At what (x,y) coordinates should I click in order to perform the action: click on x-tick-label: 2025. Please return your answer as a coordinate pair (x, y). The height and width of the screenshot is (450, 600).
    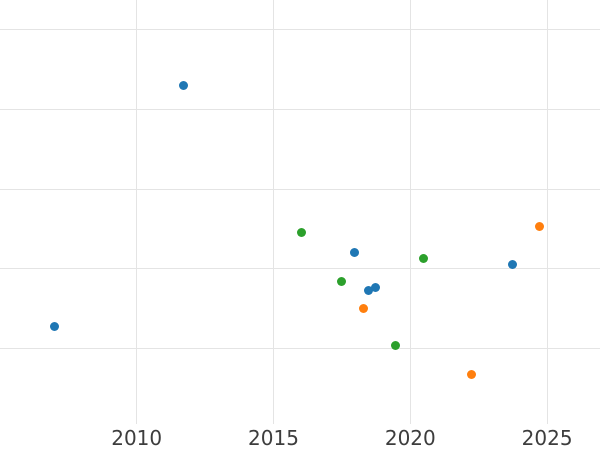
    Looking at the image, I should click on (547, 438).